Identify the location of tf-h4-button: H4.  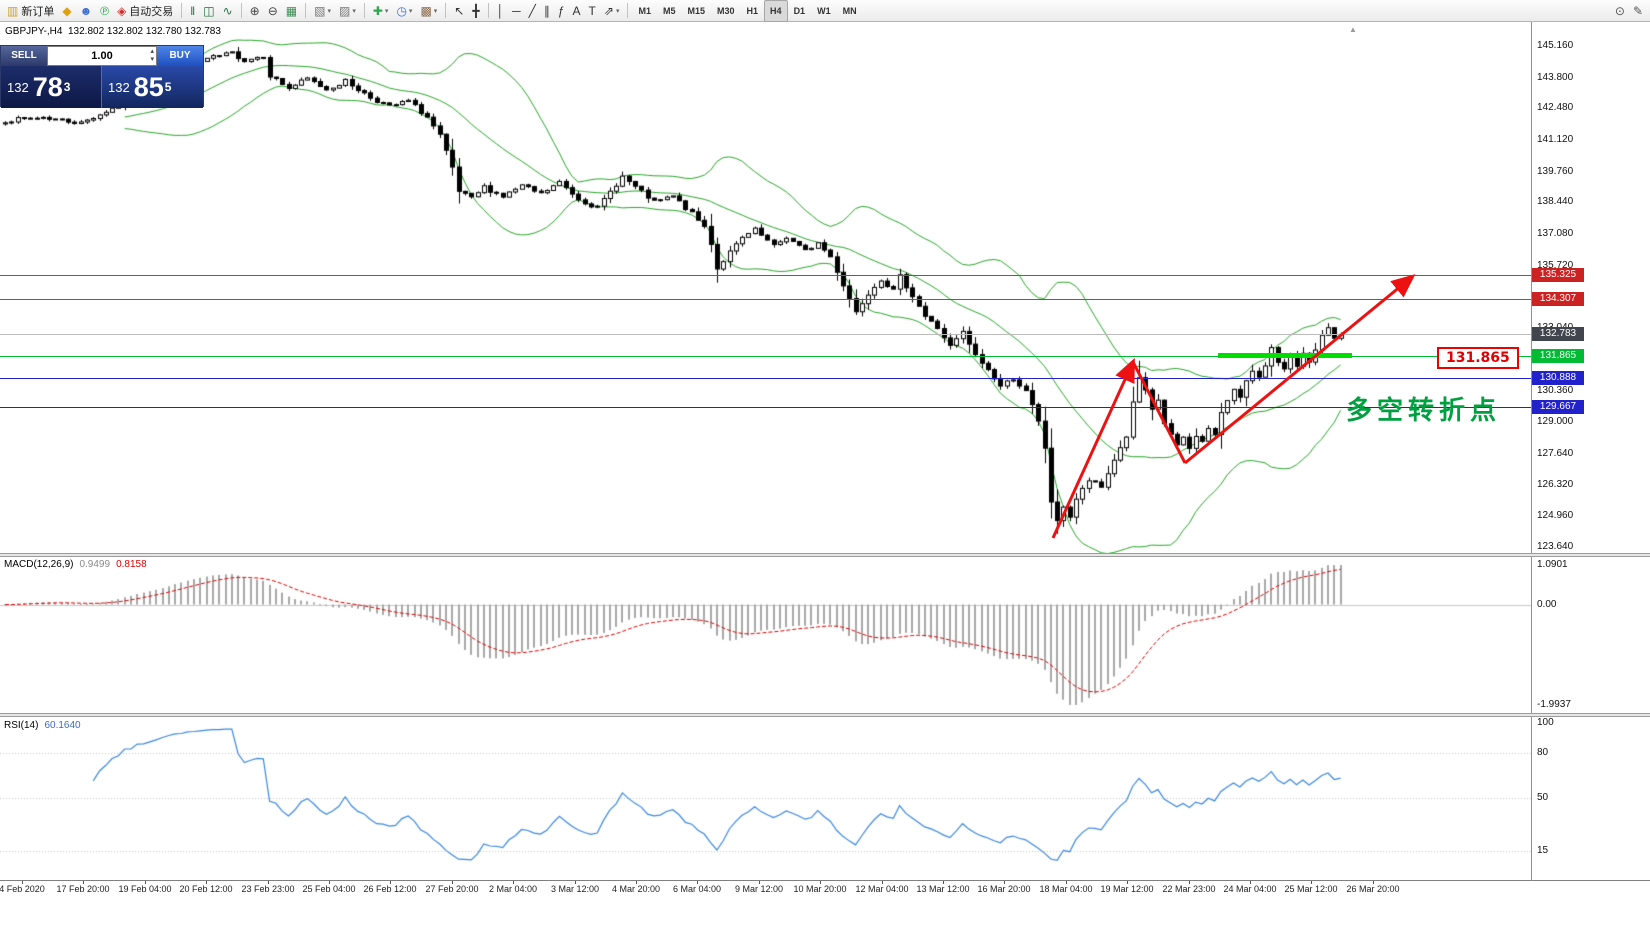
(776, 11).